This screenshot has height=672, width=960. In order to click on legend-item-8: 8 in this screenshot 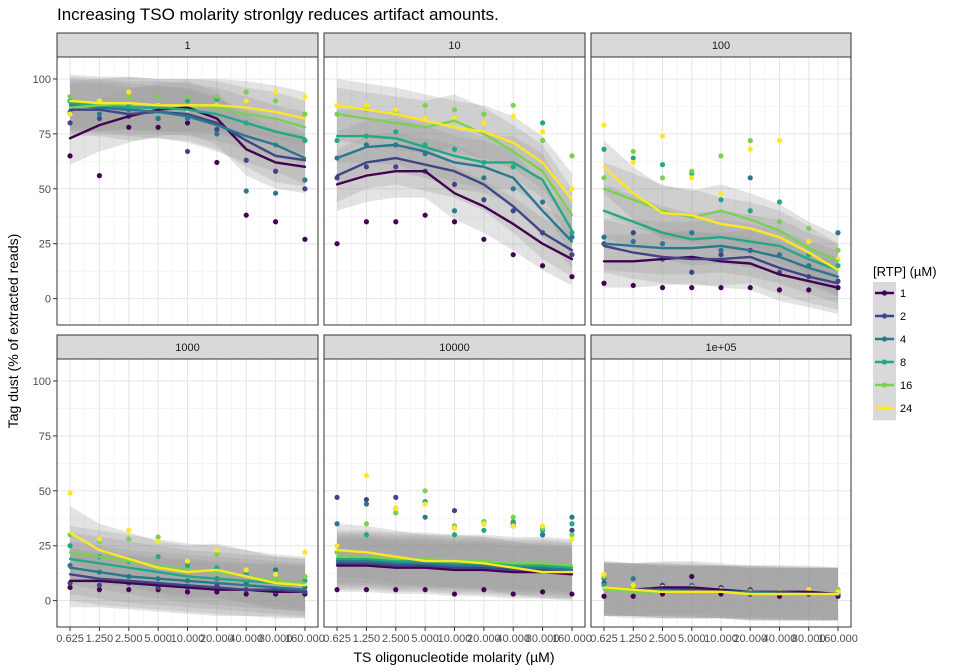, I will do `click(889, 362)`.